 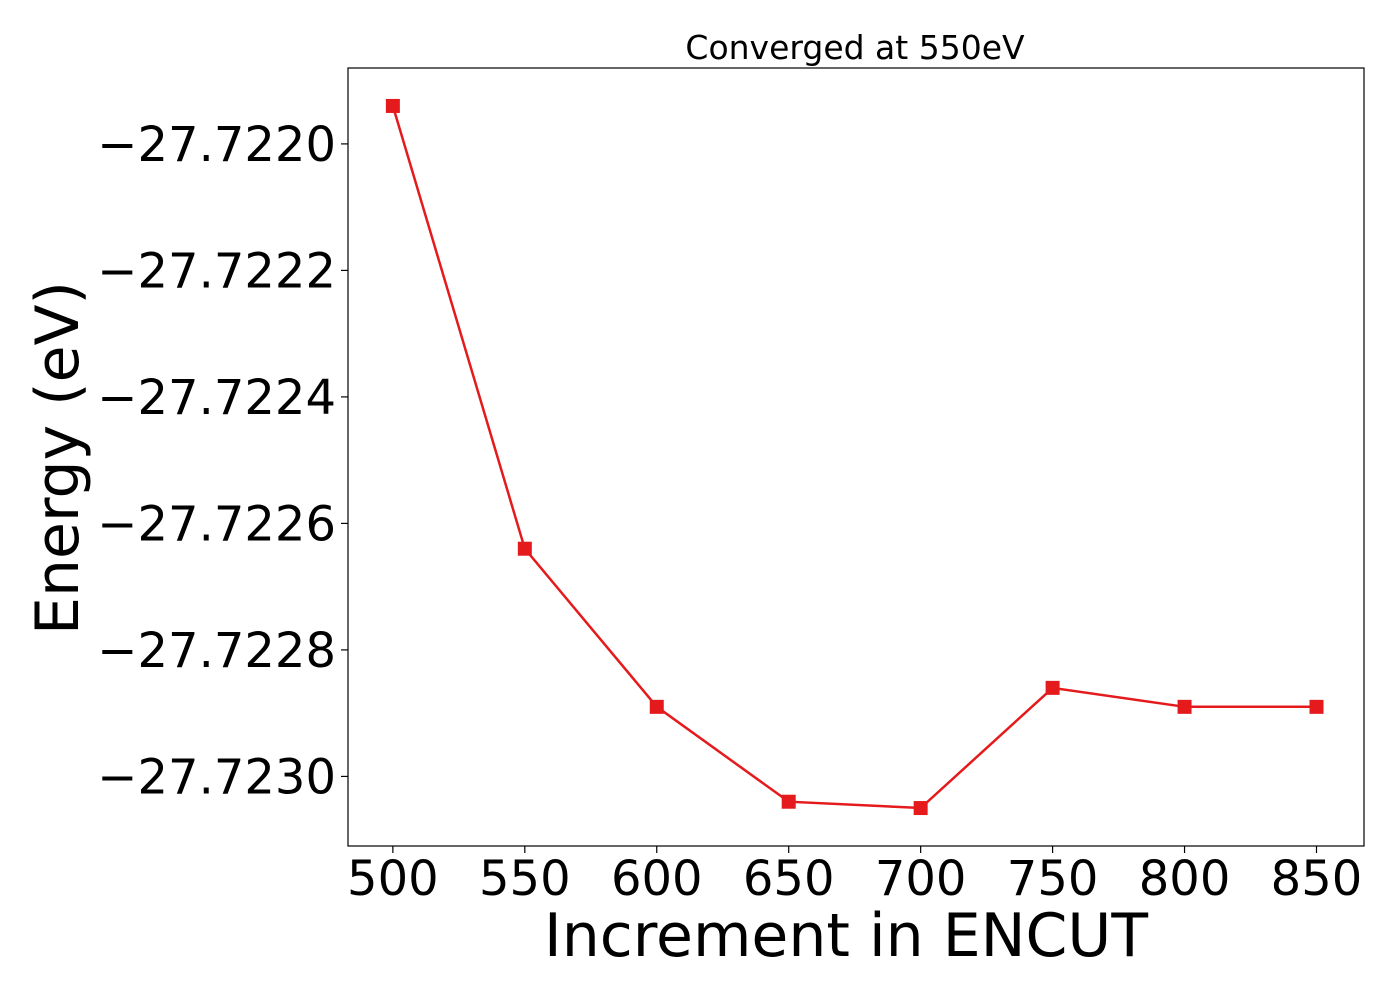 What do you see at coordinates (1185, 879) in the screenshot?
I see `x-tick-label: 800` at bounding box center [1185, 879].